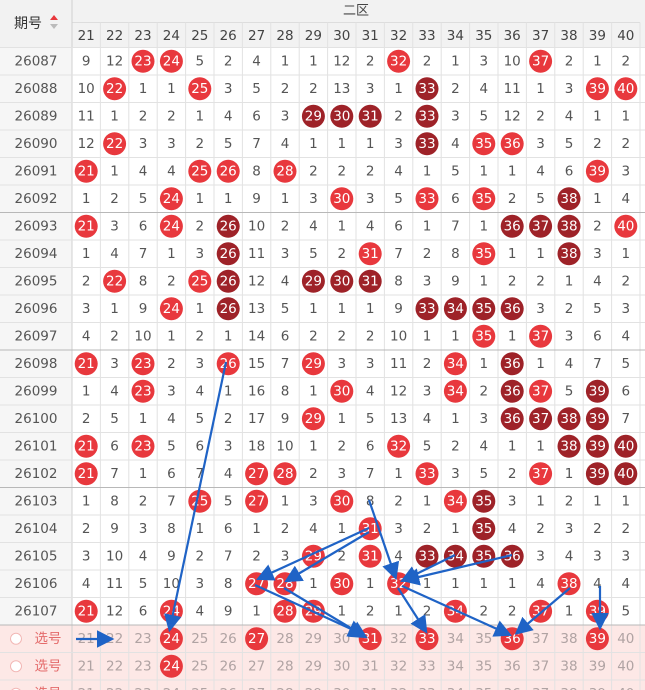 Image resolution: width=645 pixels, height=690 pixels. What do you see at coordinates (568, 639) in the screenshot?
I see `miss-count: 38` at bounding box center [568, 639].